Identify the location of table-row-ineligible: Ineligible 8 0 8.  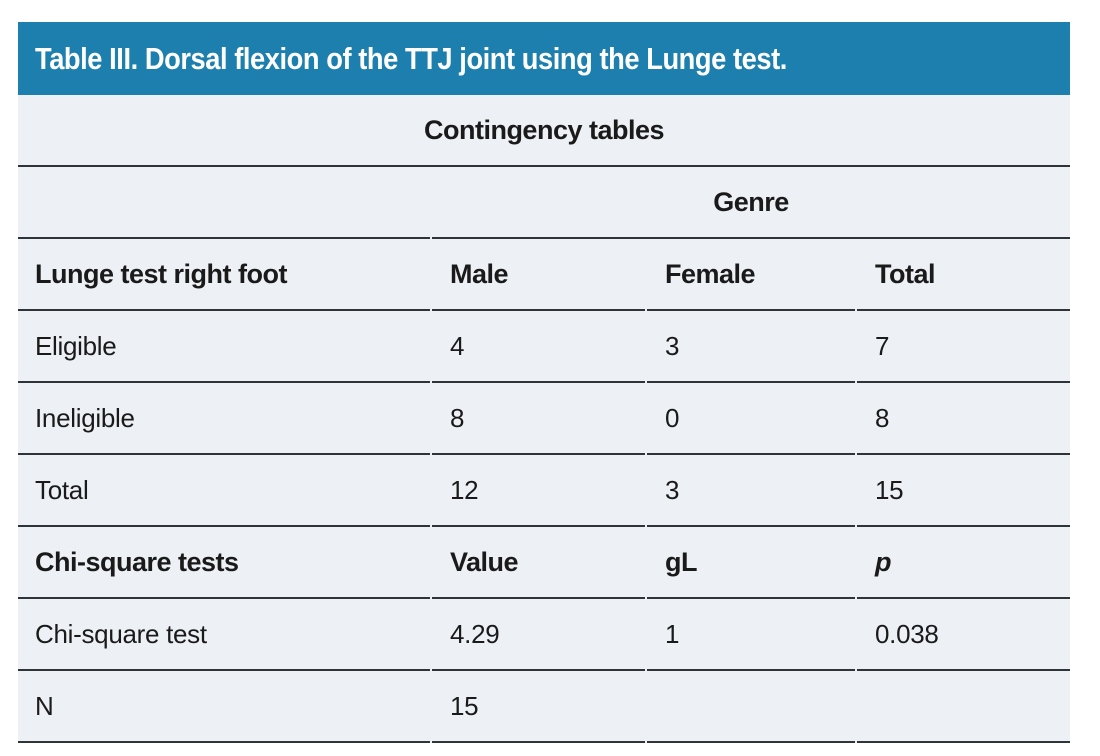
(544, 419).